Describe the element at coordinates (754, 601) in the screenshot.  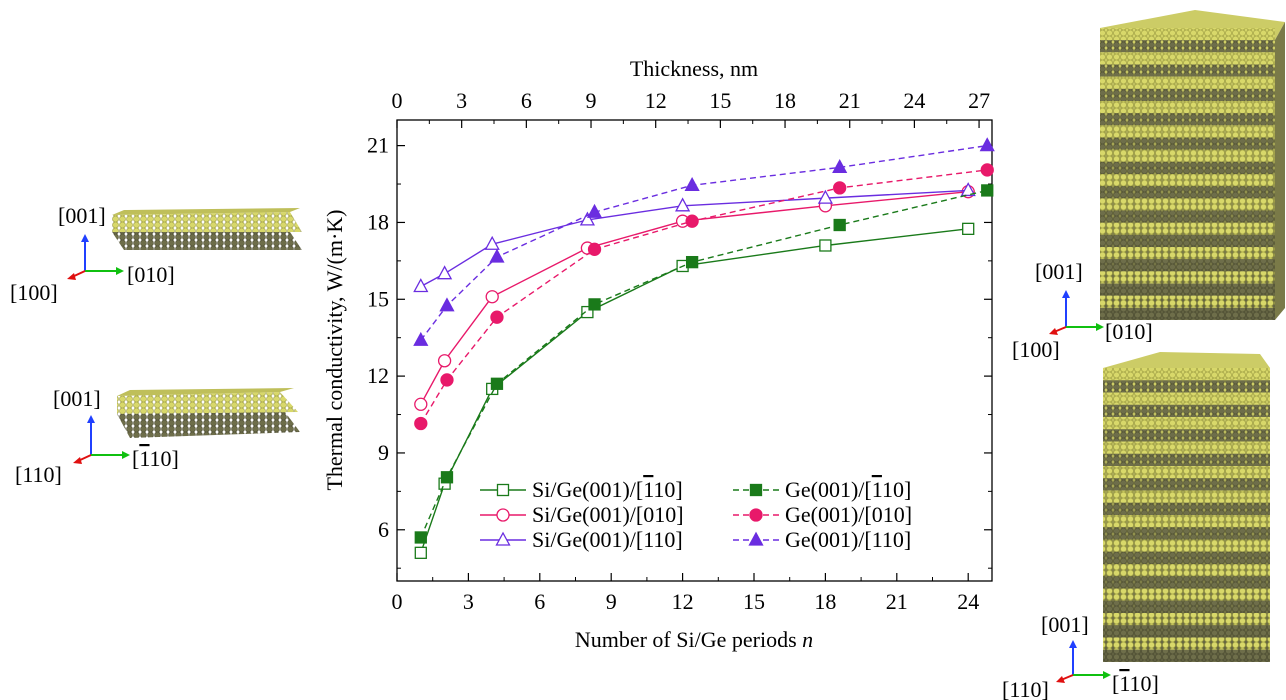
I see `x-tick-label: 15` at that location.